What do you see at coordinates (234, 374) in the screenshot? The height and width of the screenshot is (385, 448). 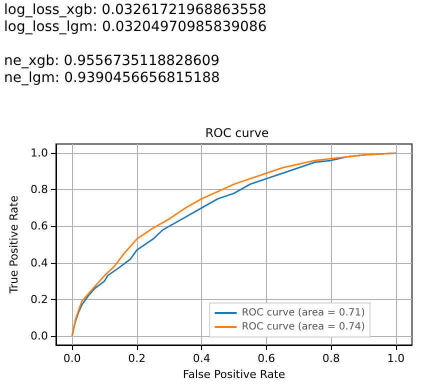 I see `x-axis-title: False Positive Rate` at bounding box center [234, 374].